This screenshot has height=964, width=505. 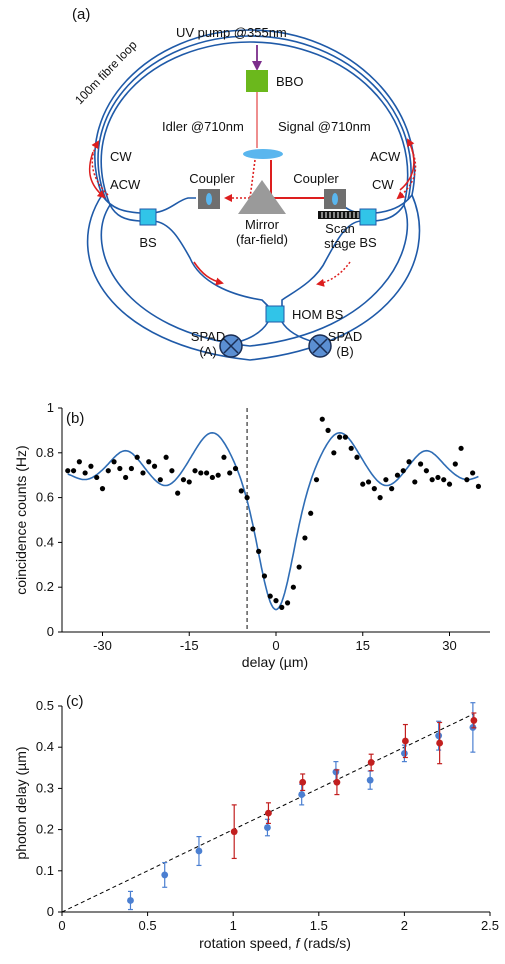 I want to click on panel-b-y-axis-label: coincidence counts (Hz), so click(x=21, y=519).